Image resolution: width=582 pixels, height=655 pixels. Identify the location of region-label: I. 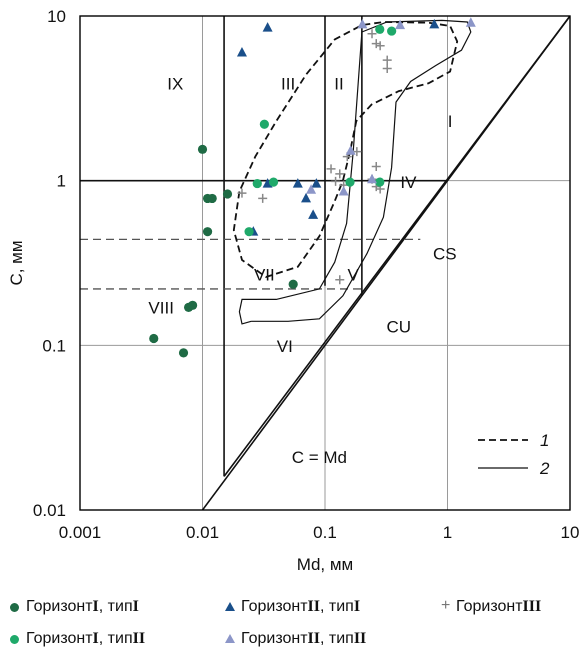
(450, 121).